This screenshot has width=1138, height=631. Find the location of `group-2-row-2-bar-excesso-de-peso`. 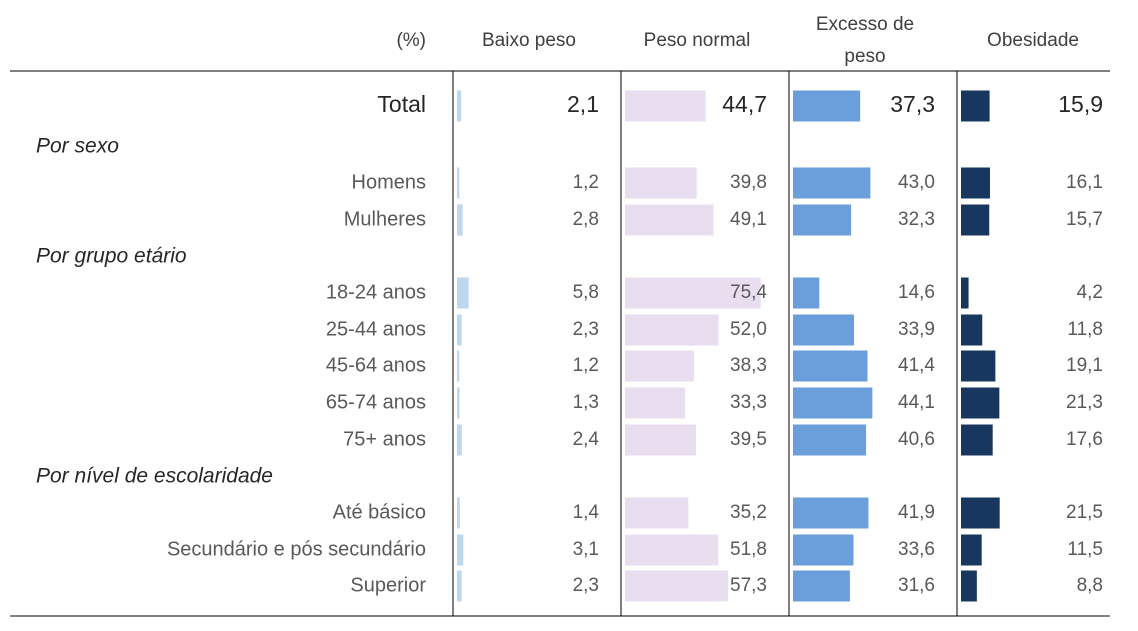

group-2-row-2-bar-excesso-de-peso is located at coordinates (824, 330).